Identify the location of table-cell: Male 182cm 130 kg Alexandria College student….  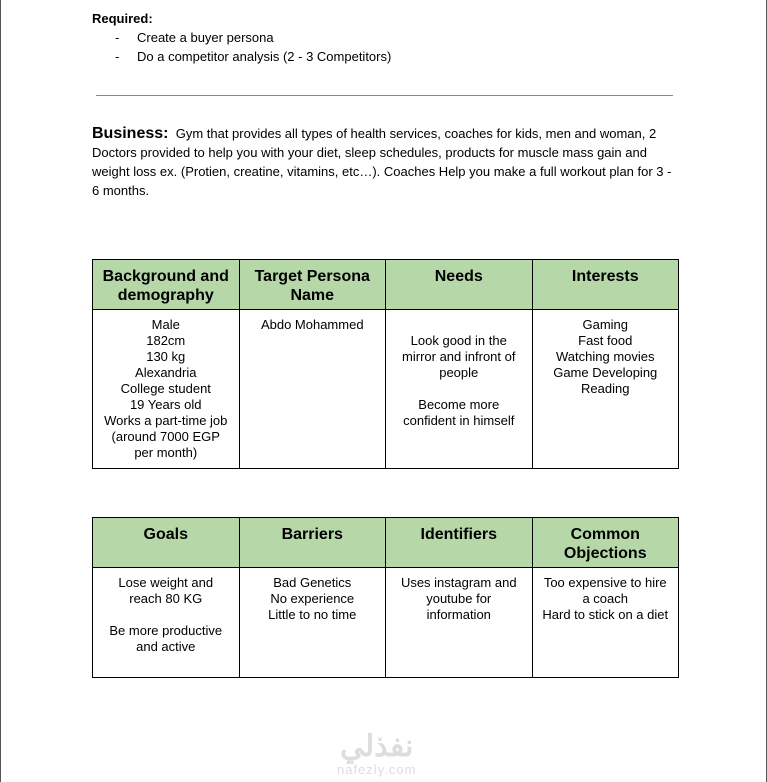
(166, 389).